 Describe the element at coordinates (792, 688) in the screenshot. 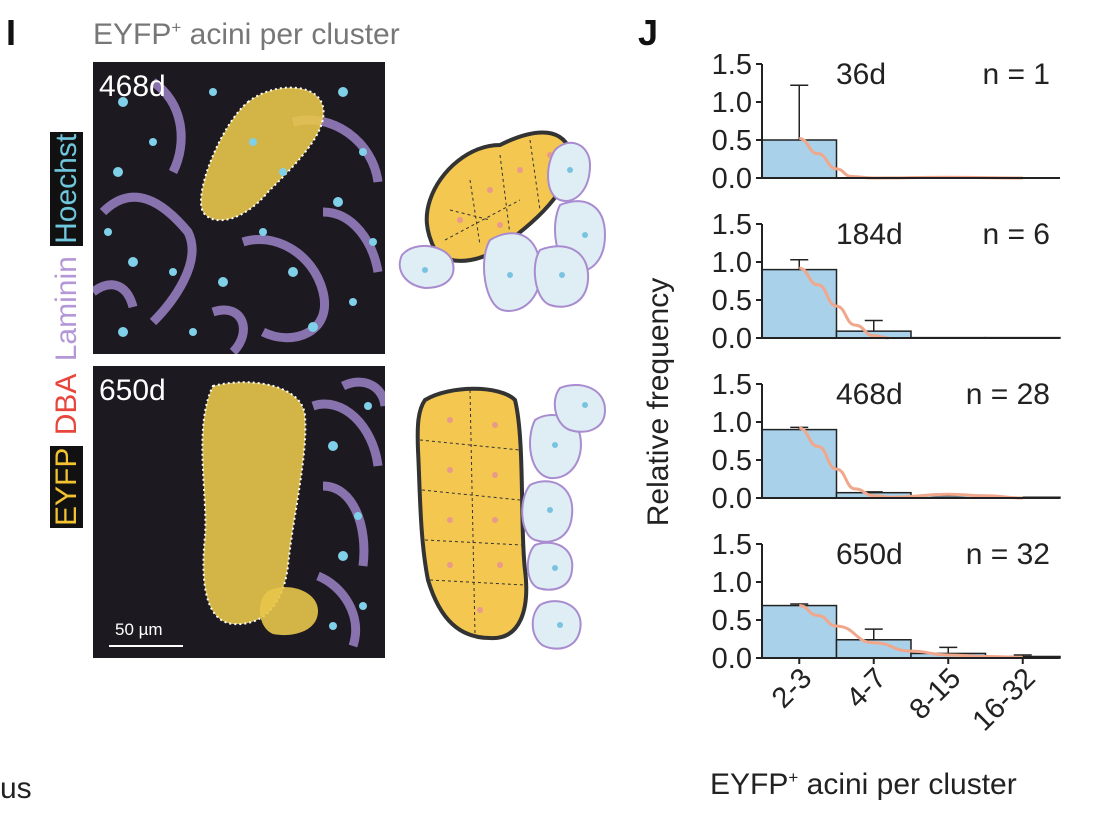

I see `x-tick-label-2-3: 2-3` at that location.